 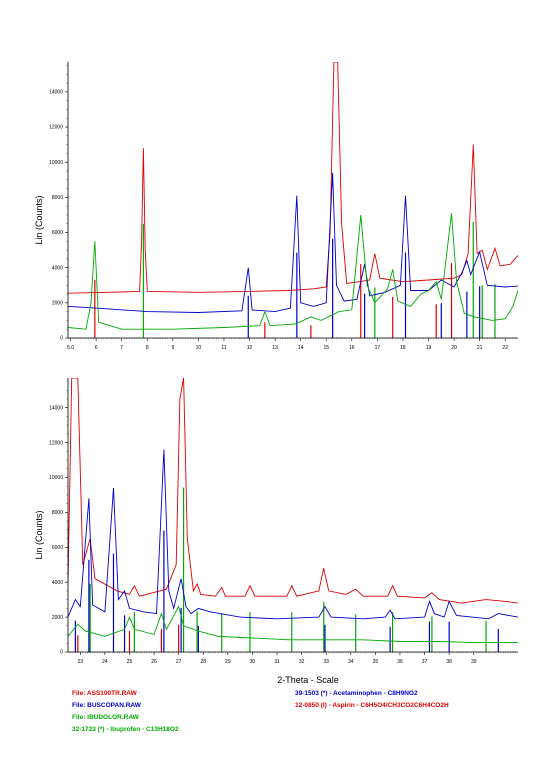 I want to click on x-tick-label: 34, so click(x=351, y=662).